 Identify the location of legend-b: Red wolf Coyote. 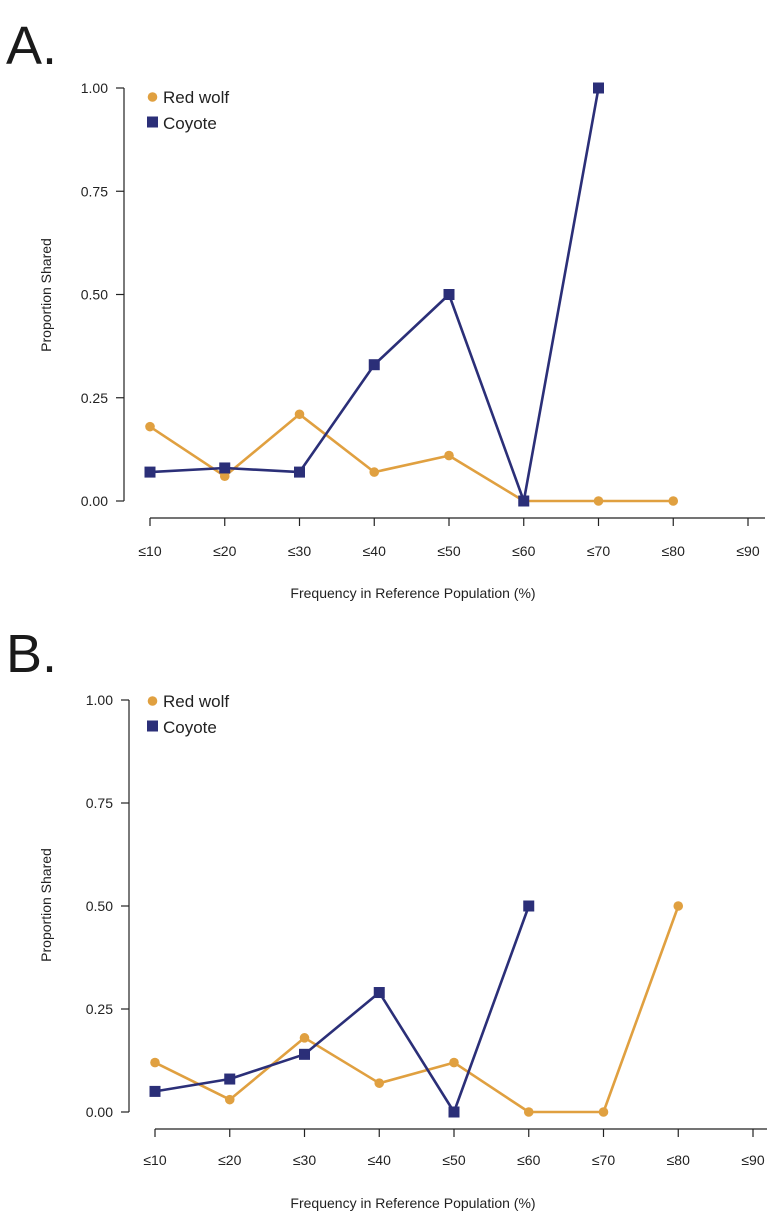
(196, 714).